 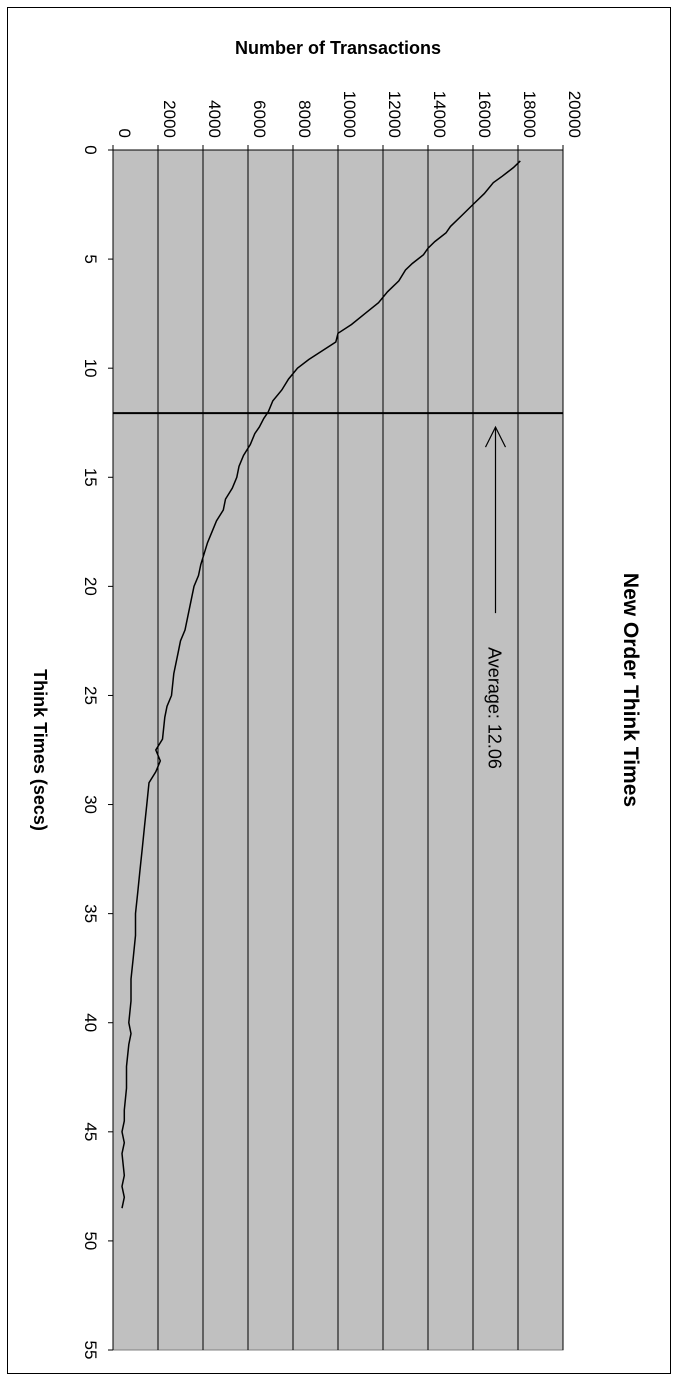 I want to click on y-tick-label: 16000, so click(x=484, y=114).